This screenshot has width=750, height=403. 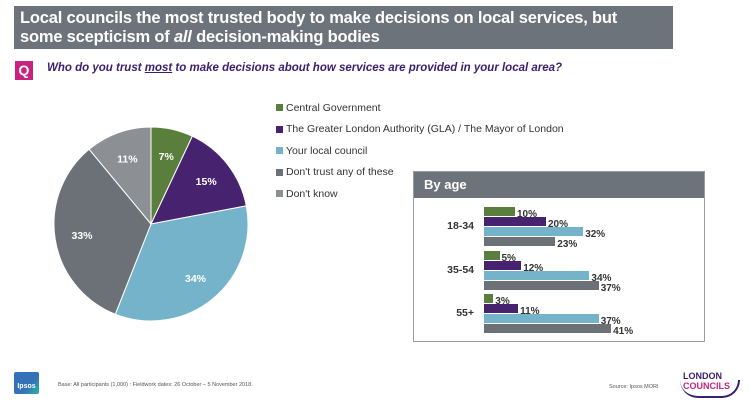 What do you see at coordinates (285, 37) in the screenshot?
I see `title-line-2-post: decision-making bodies` at bounding box center [285, 37].